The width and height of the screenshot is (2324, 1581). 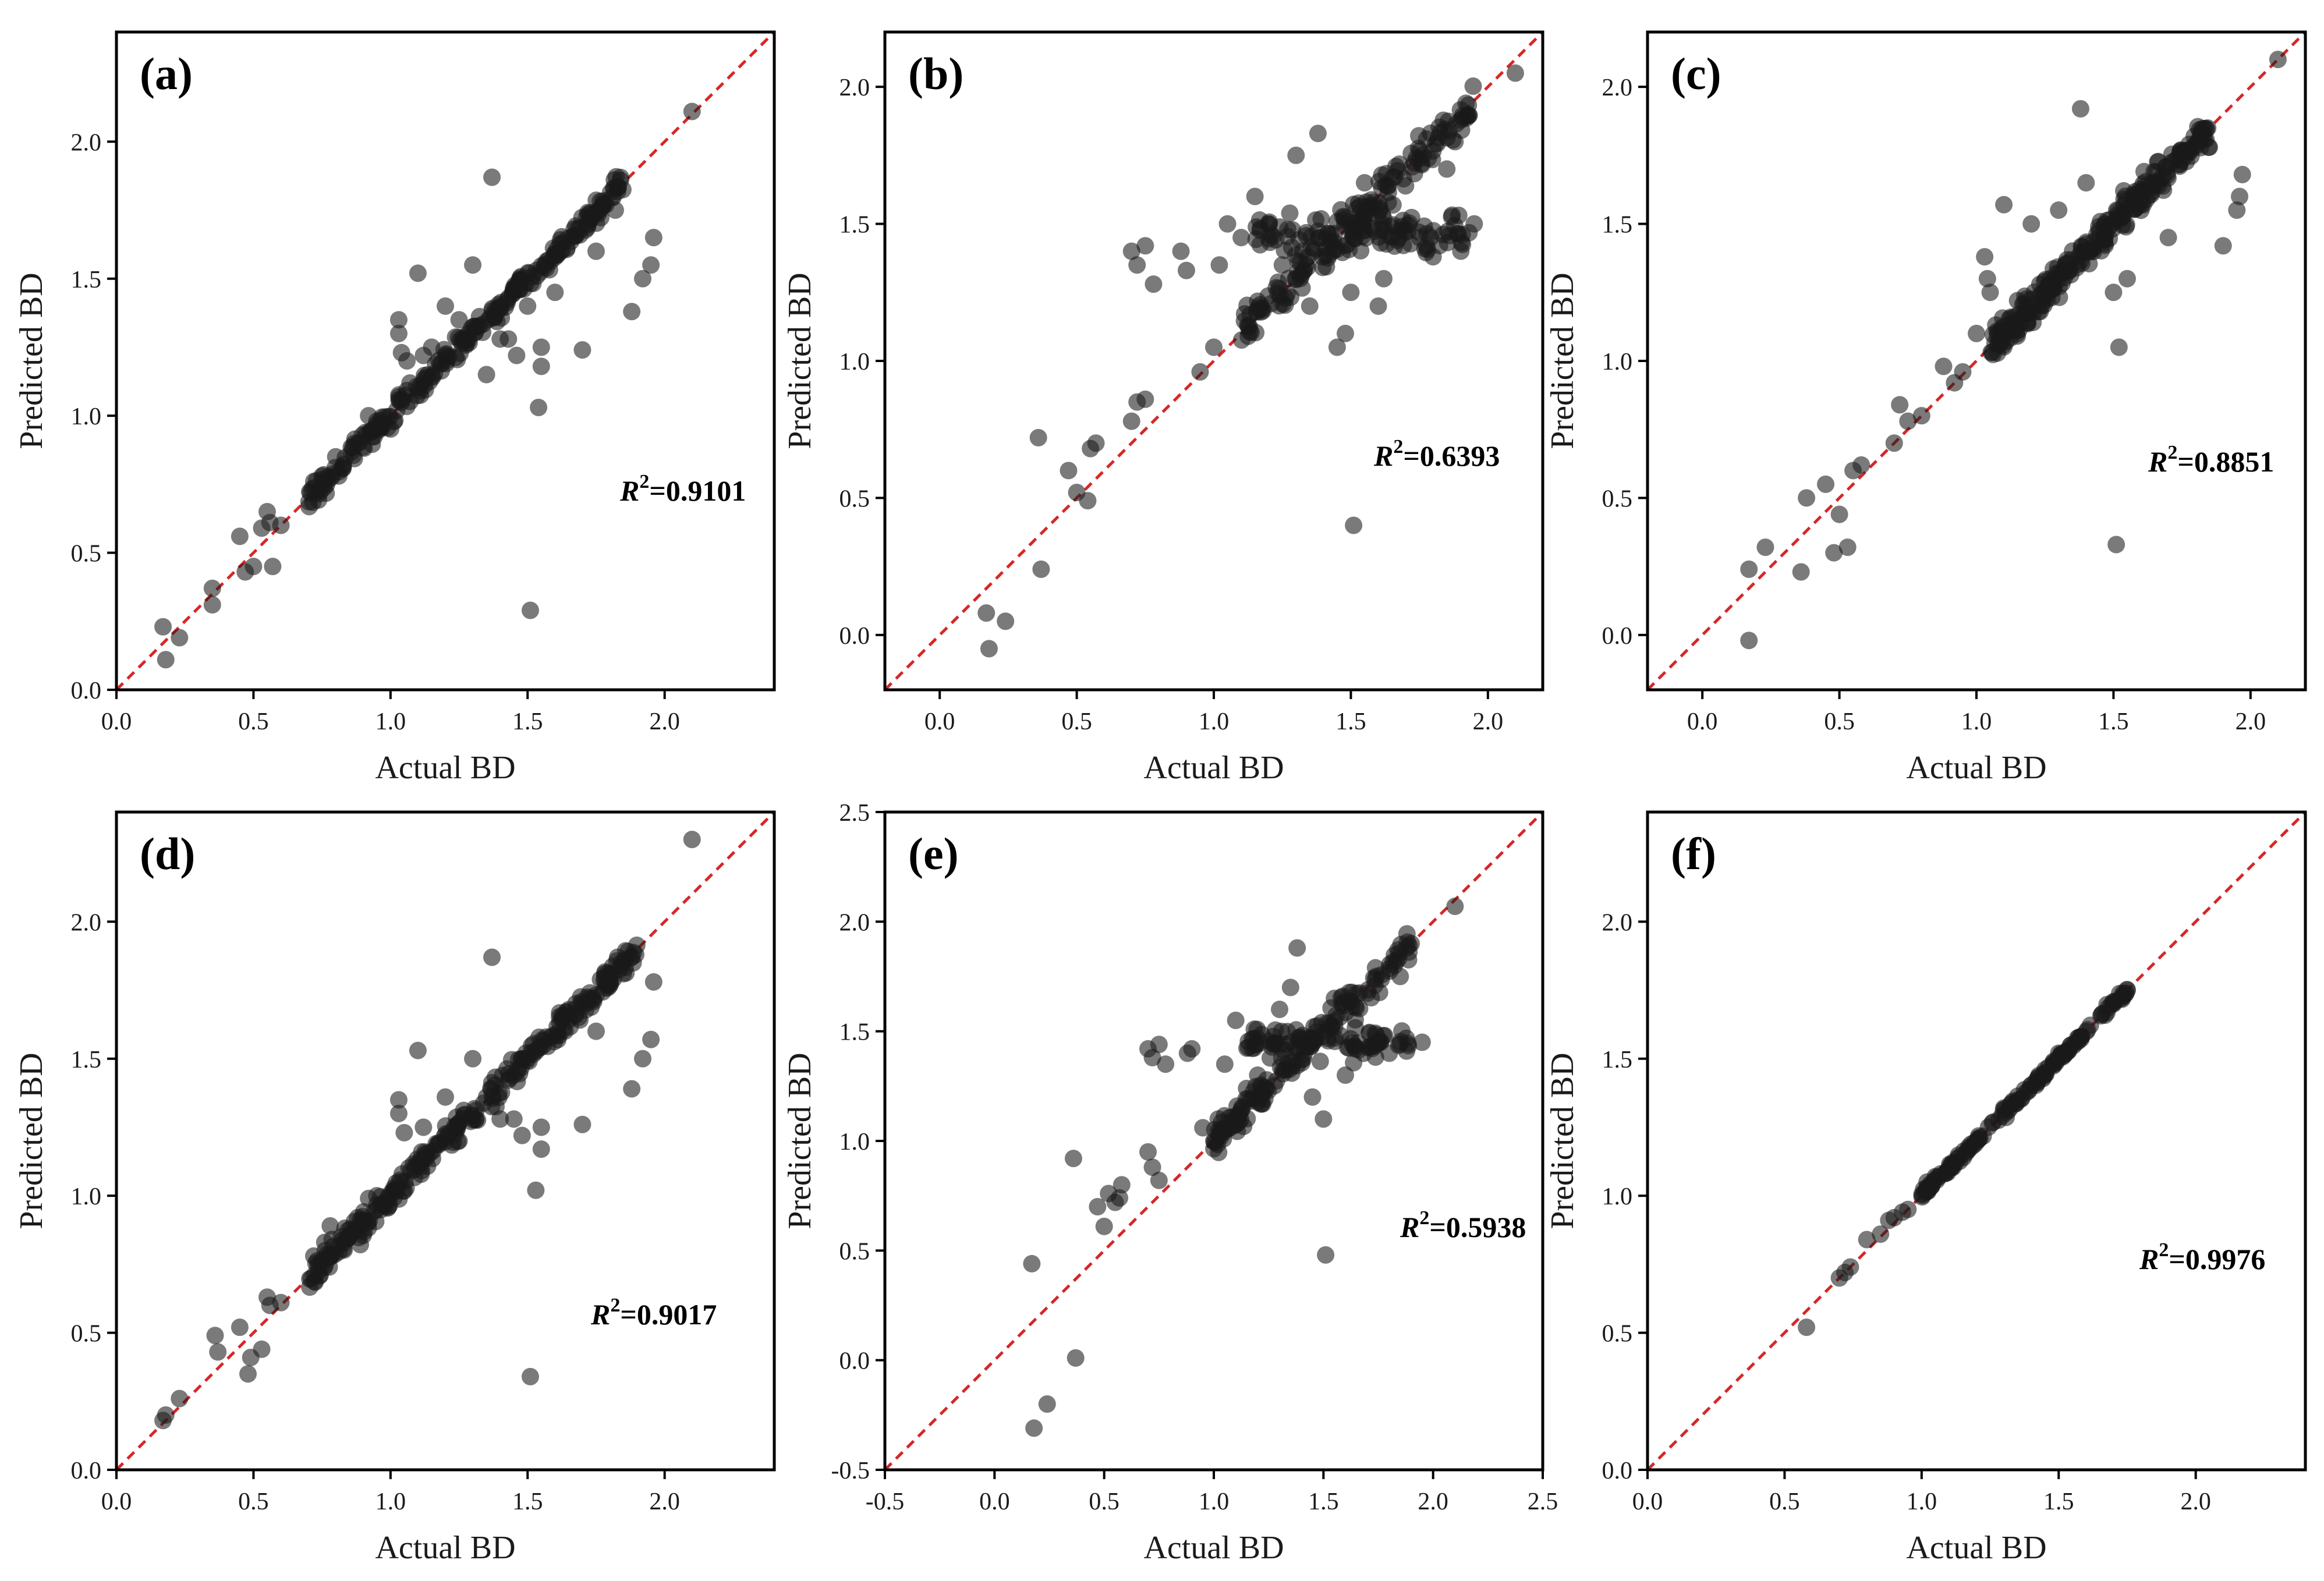 I want to click on r-squared-value: =0.9017, so click(x=668, y=1315).